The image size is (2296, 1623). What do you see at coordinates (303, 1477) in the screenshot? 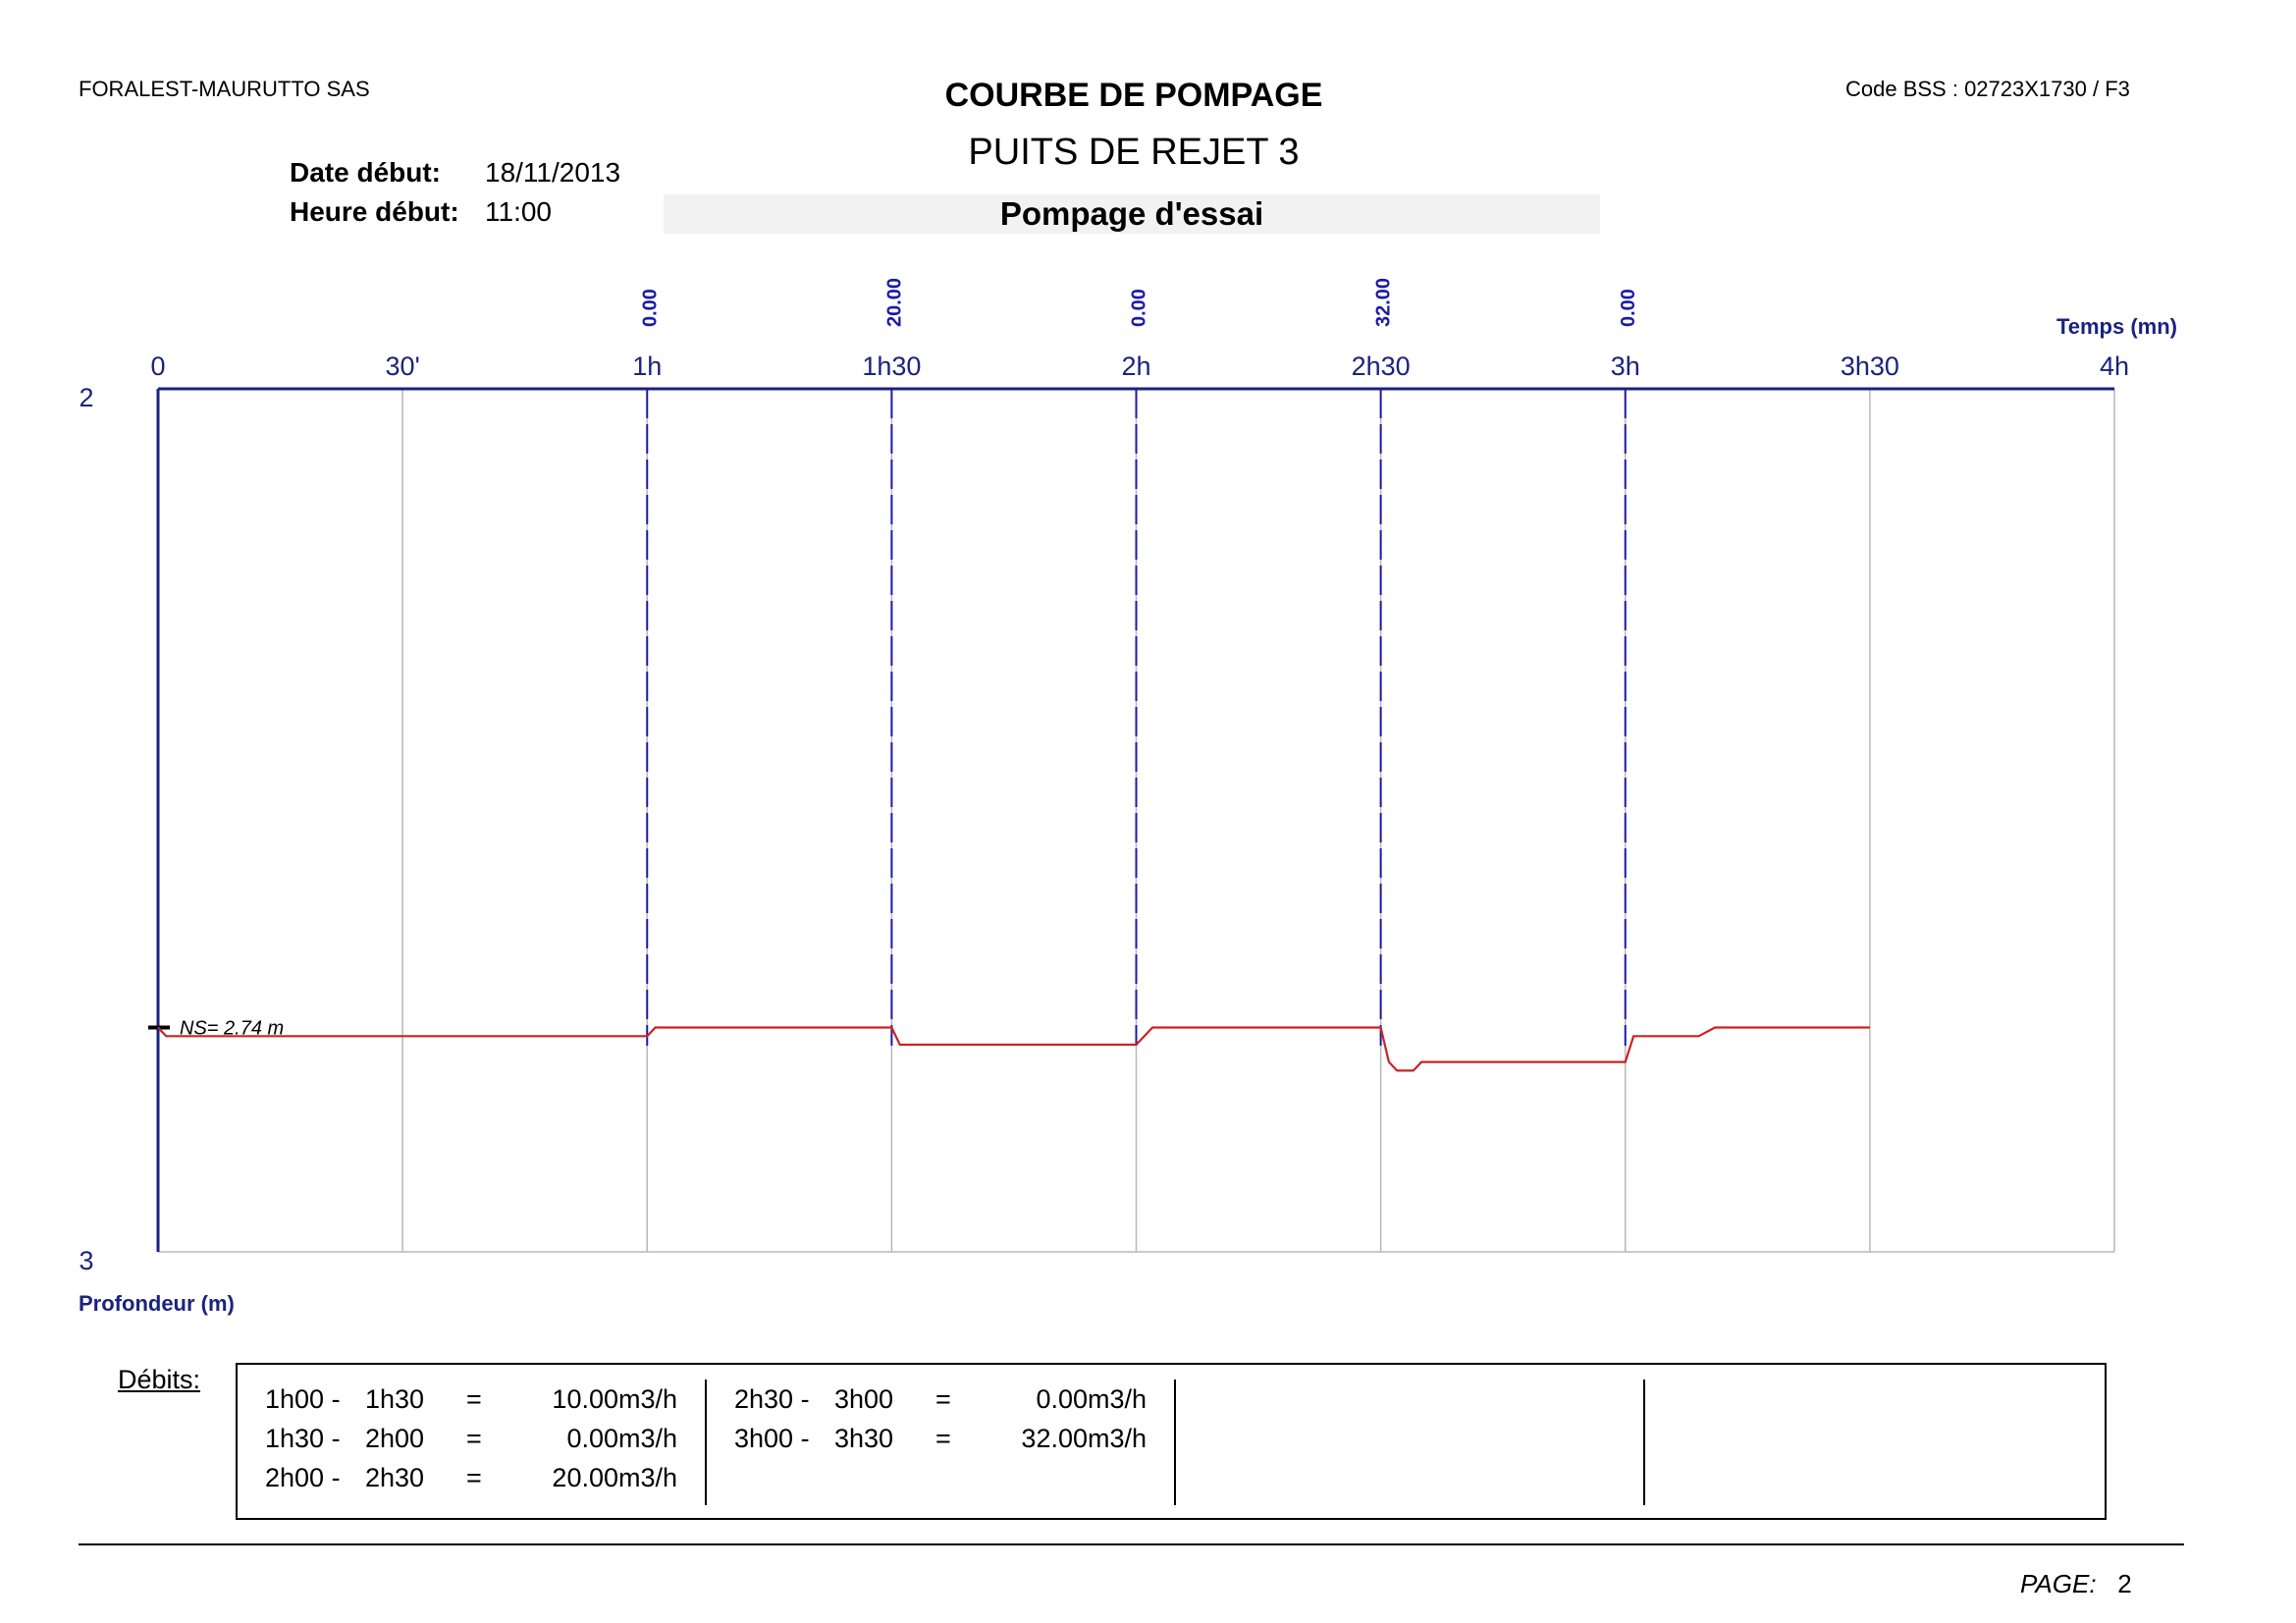
I see `debit-from: 2h00 -` at bounding box center [303, 1477].